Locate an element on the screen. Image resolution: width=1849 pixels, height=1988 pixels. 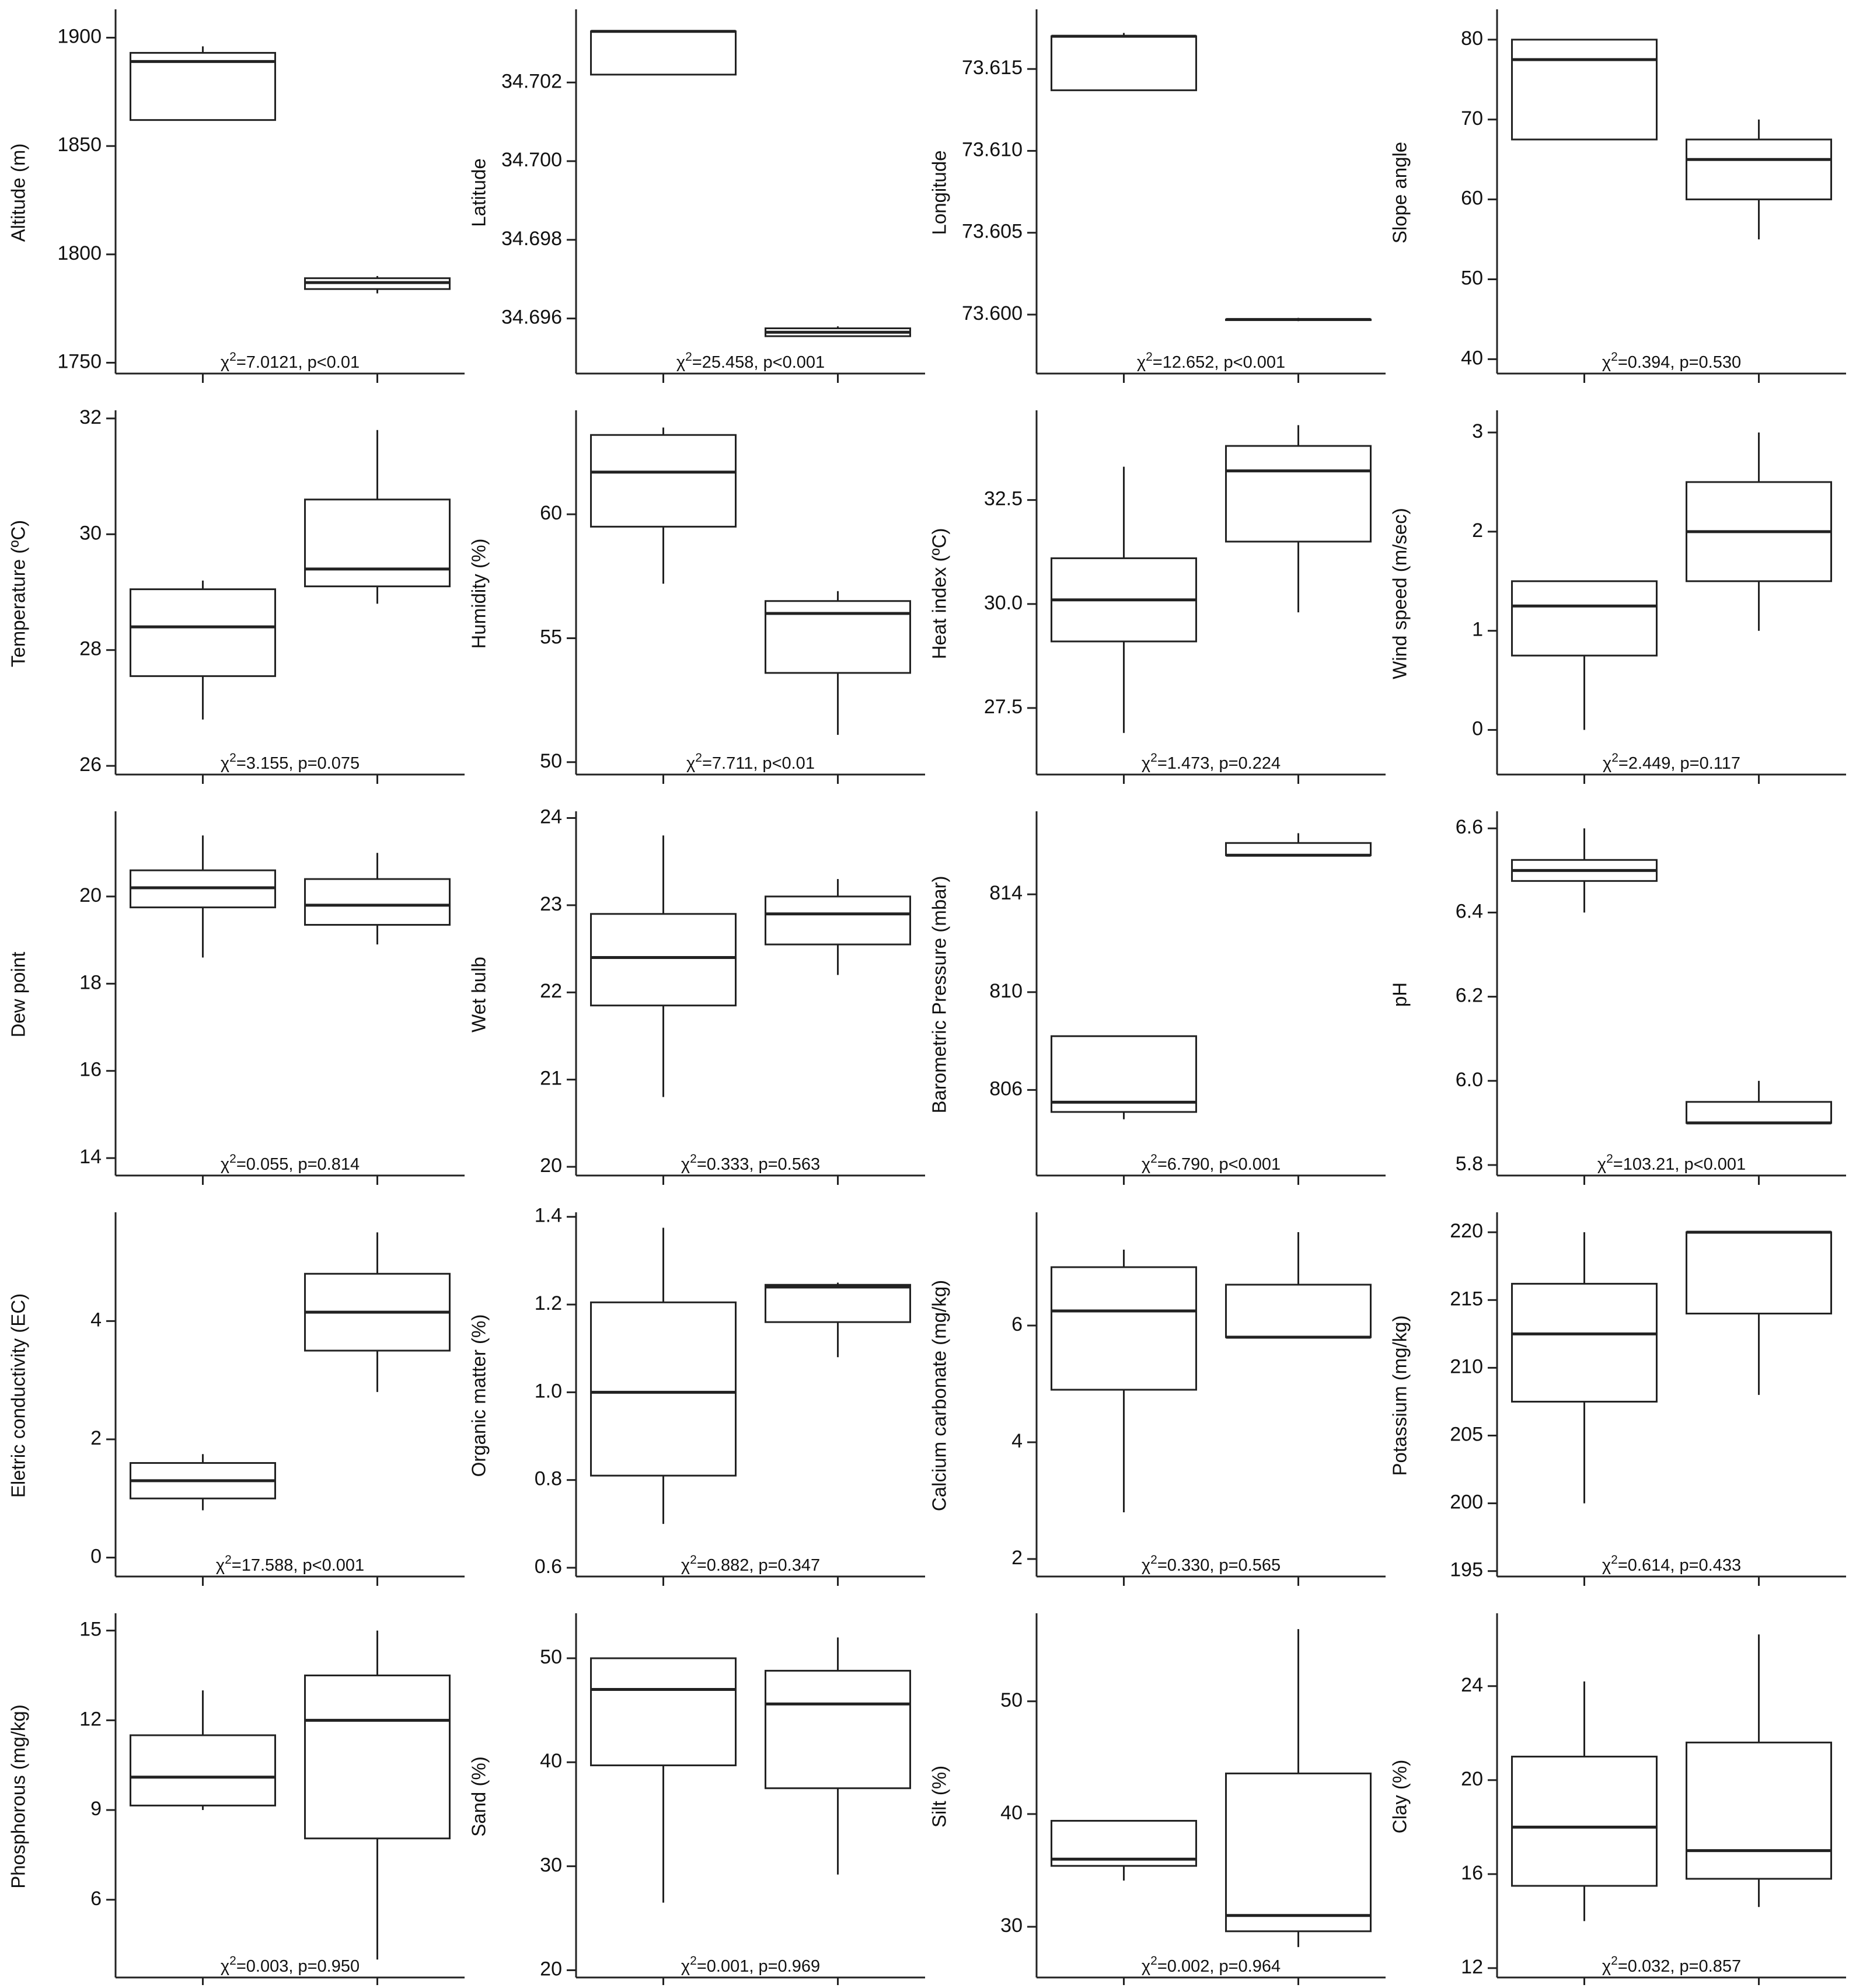
y-tick-label: 210 is located at coordinates (1467, 1366).